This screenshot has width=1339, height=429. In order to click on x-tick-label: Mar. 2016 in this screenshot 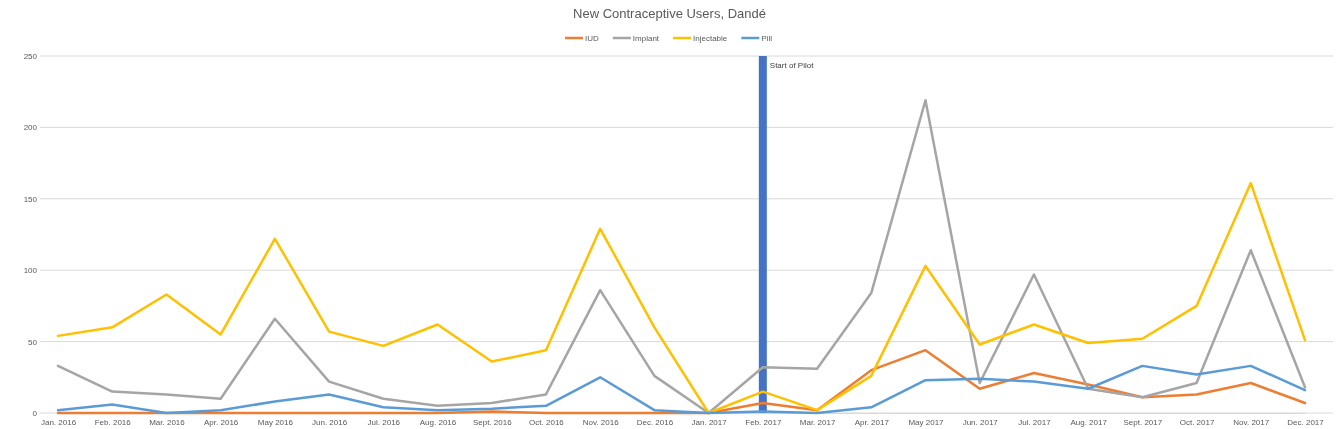, I will do `click(167, 422)`.